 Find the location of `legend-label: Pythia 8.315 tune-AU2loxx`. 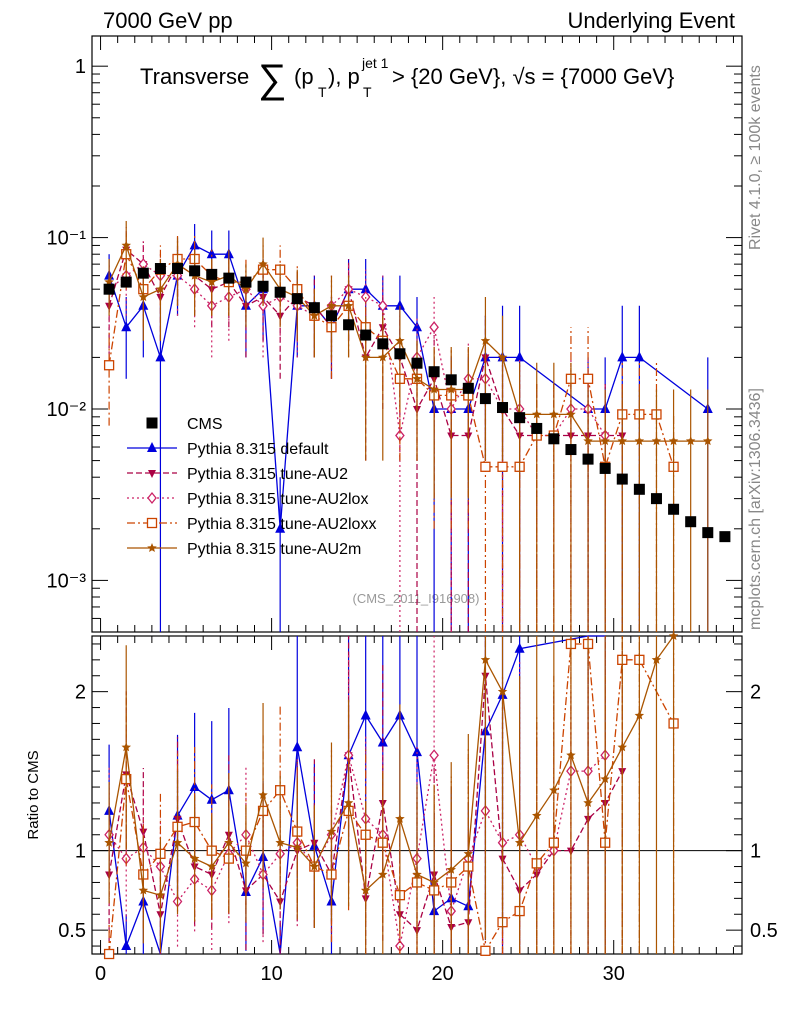

legend-label: Pythia 8.315 tune-AU2loxx is located at coordinates (281, 524).